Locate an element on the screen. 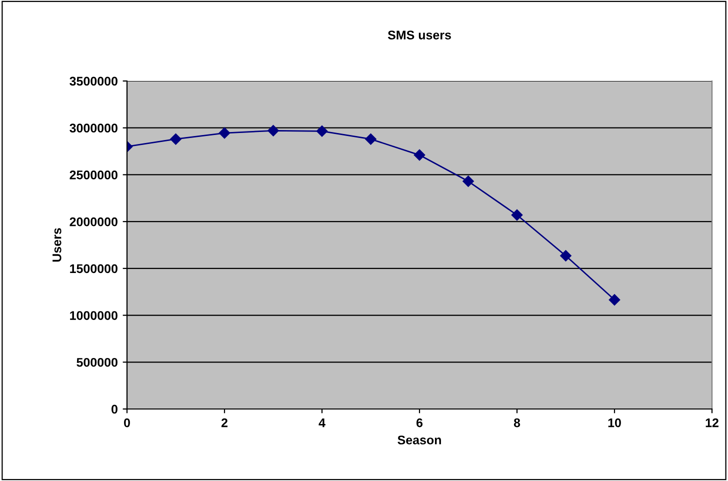 This screenshot has height=481, width=728. y-tick-label: 1500000 is located at coordinates (94, 269).